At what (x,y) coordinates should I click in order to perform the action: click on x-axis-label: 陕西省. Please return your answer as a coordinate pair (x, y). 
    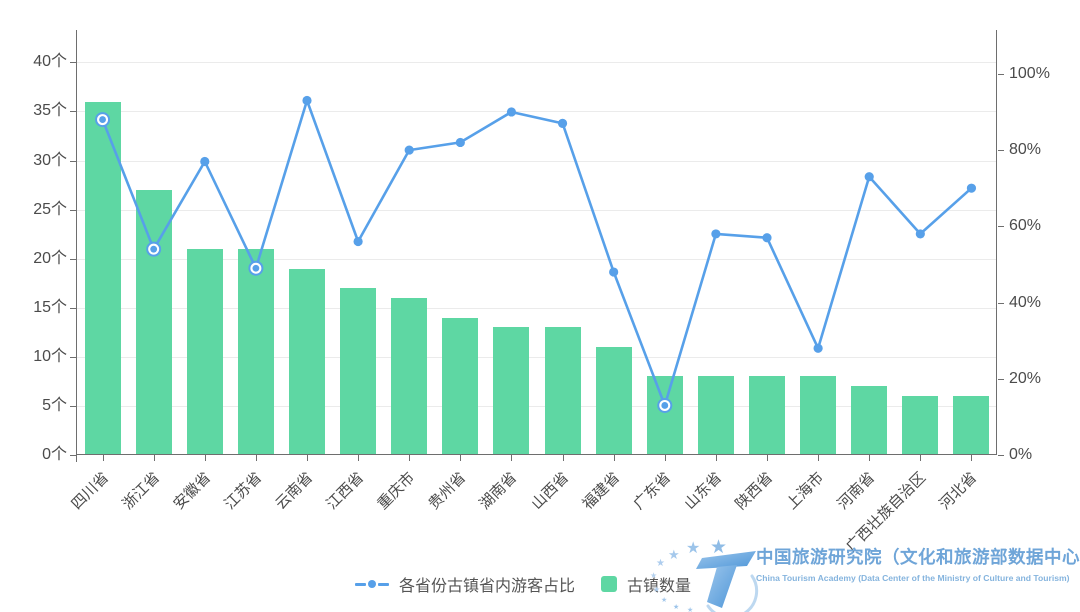
    Looking at the image, I should click on (754, 491).